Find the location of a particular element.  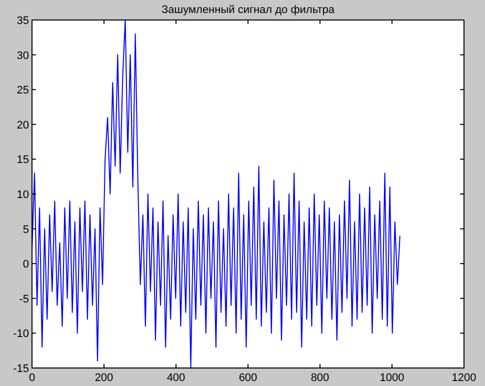

y-tick-label: 30 is located at coordinates (22, 56).